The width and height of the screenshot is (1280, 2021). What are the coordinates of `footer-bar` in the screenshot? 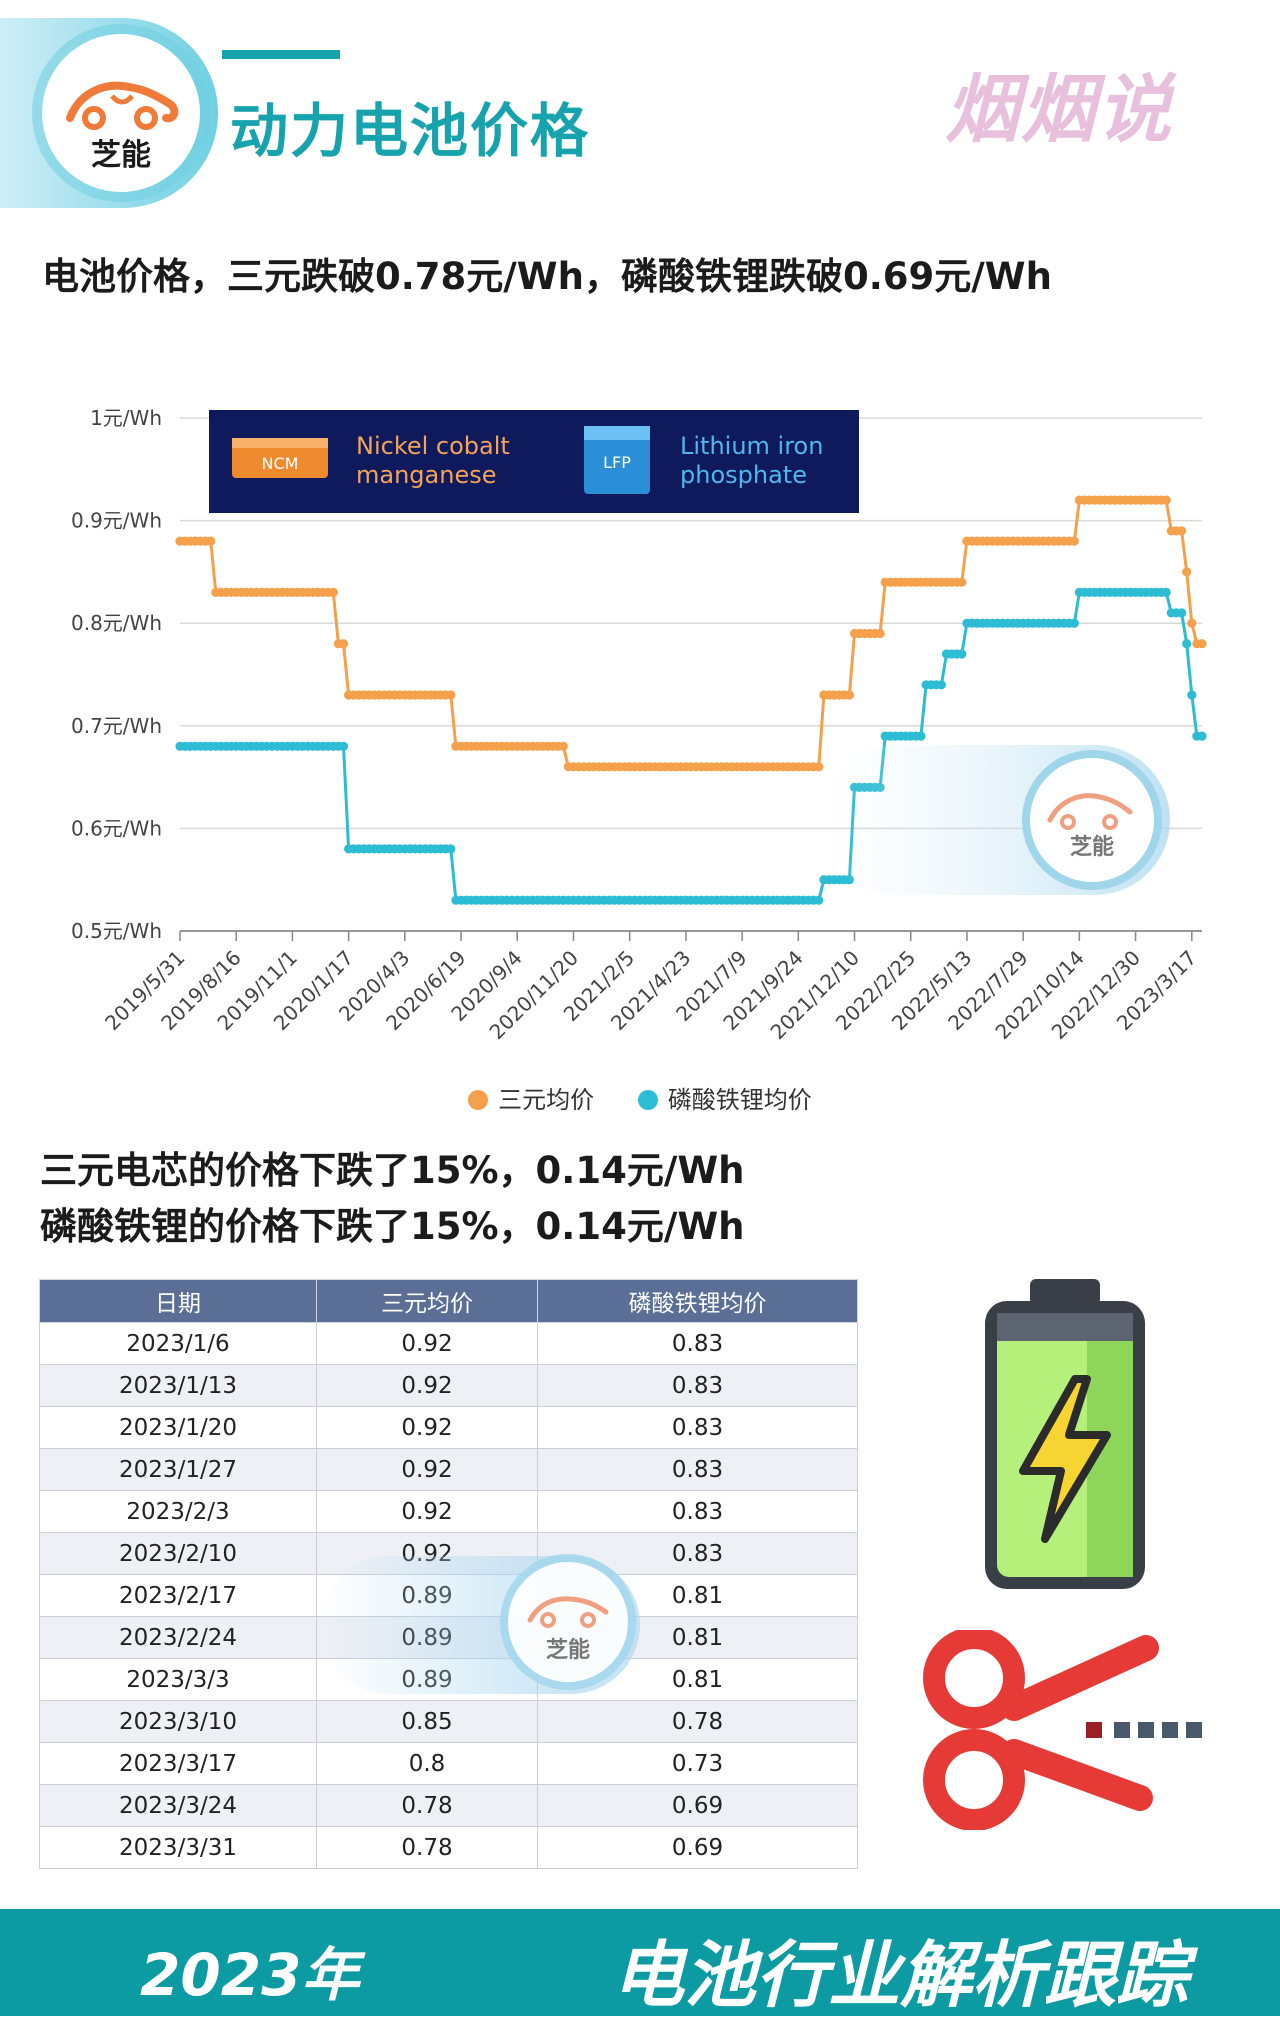 It's located at (640, 1962).